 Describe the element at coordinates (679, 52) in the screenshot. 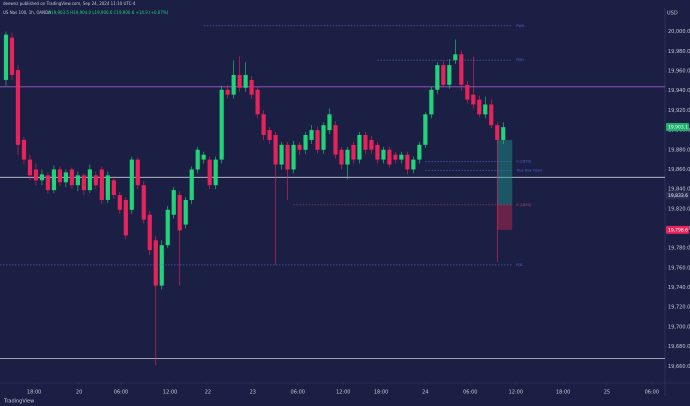

I see `y-tick-label: 19,980.0` at that location.